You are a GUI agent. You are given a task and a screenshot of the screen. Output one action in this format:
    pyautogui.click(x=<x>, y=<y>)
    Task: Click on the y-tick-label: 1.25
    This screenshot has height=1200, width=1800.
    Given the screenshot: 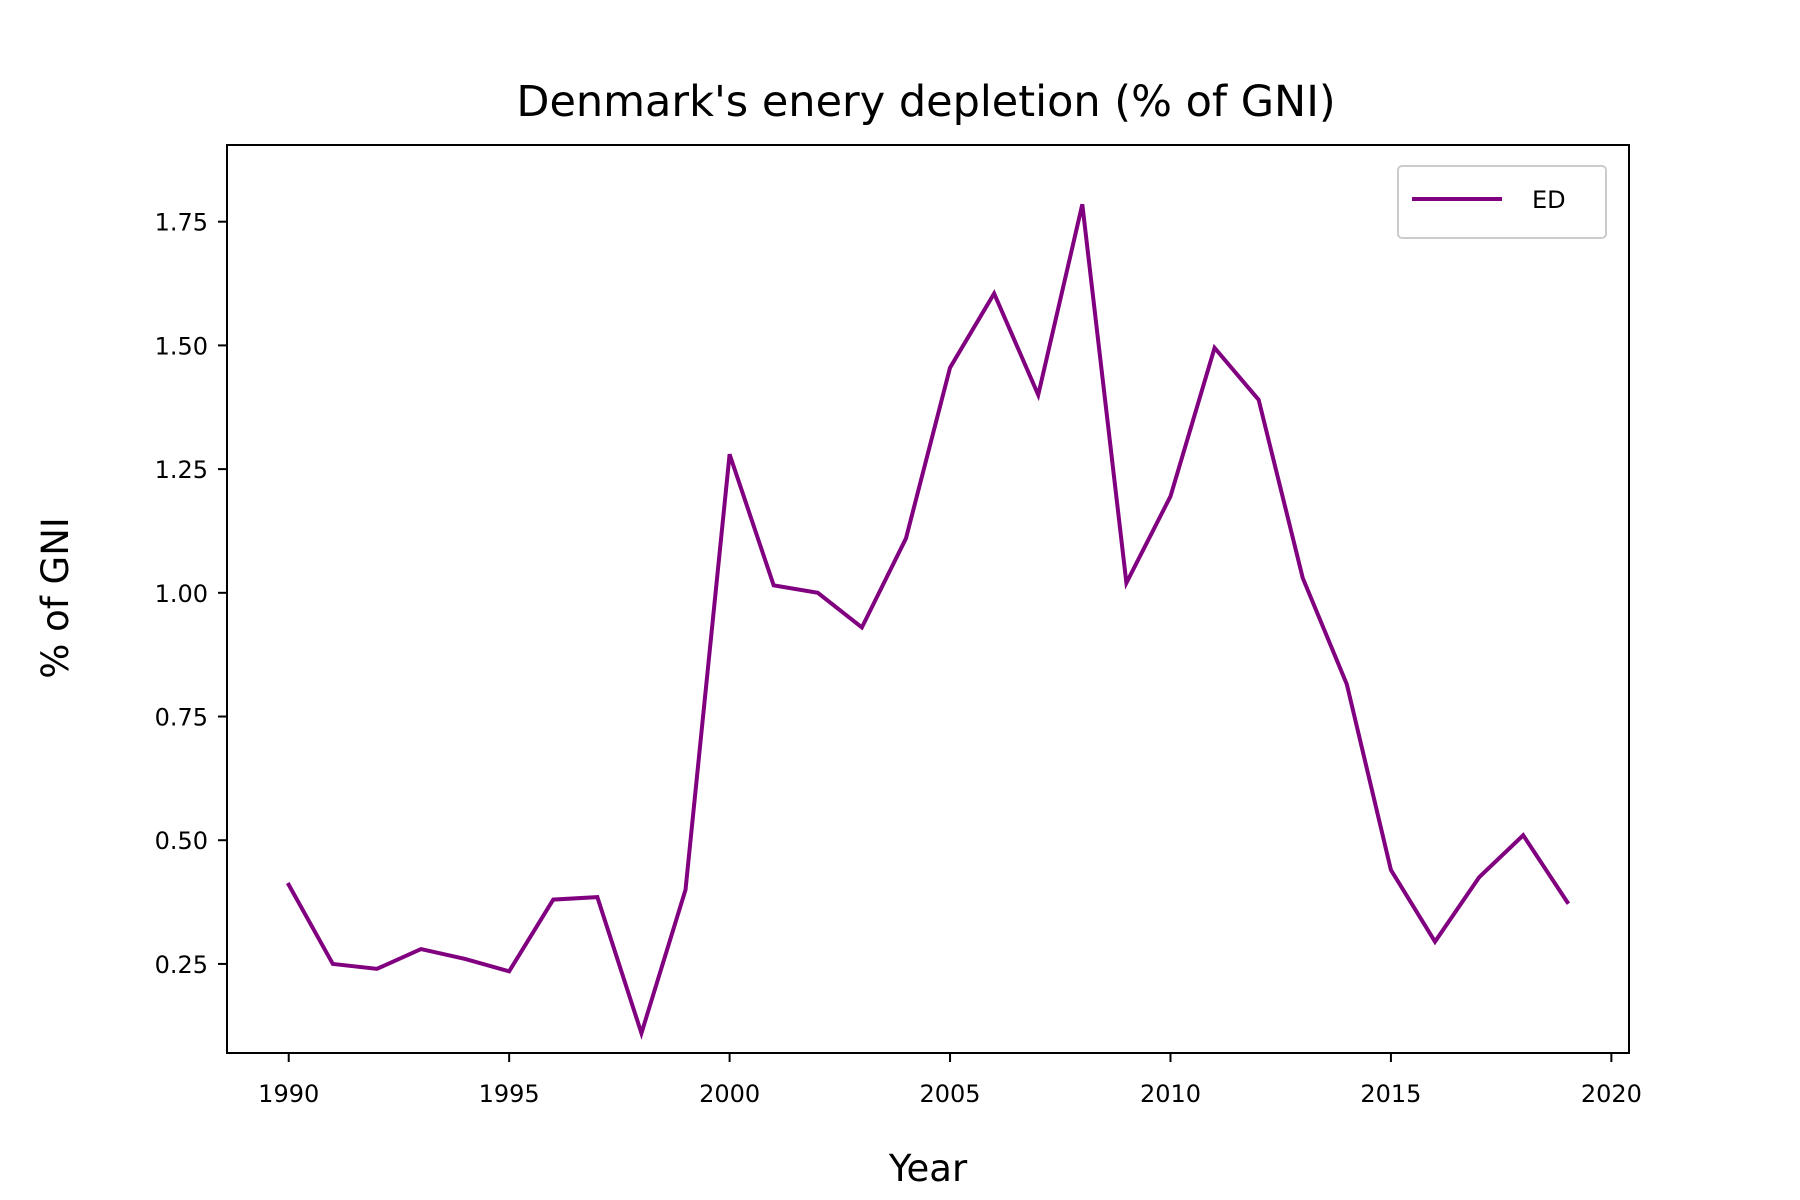 What is the action you would take?
    pyautogui.click(x=181, y=470)
    